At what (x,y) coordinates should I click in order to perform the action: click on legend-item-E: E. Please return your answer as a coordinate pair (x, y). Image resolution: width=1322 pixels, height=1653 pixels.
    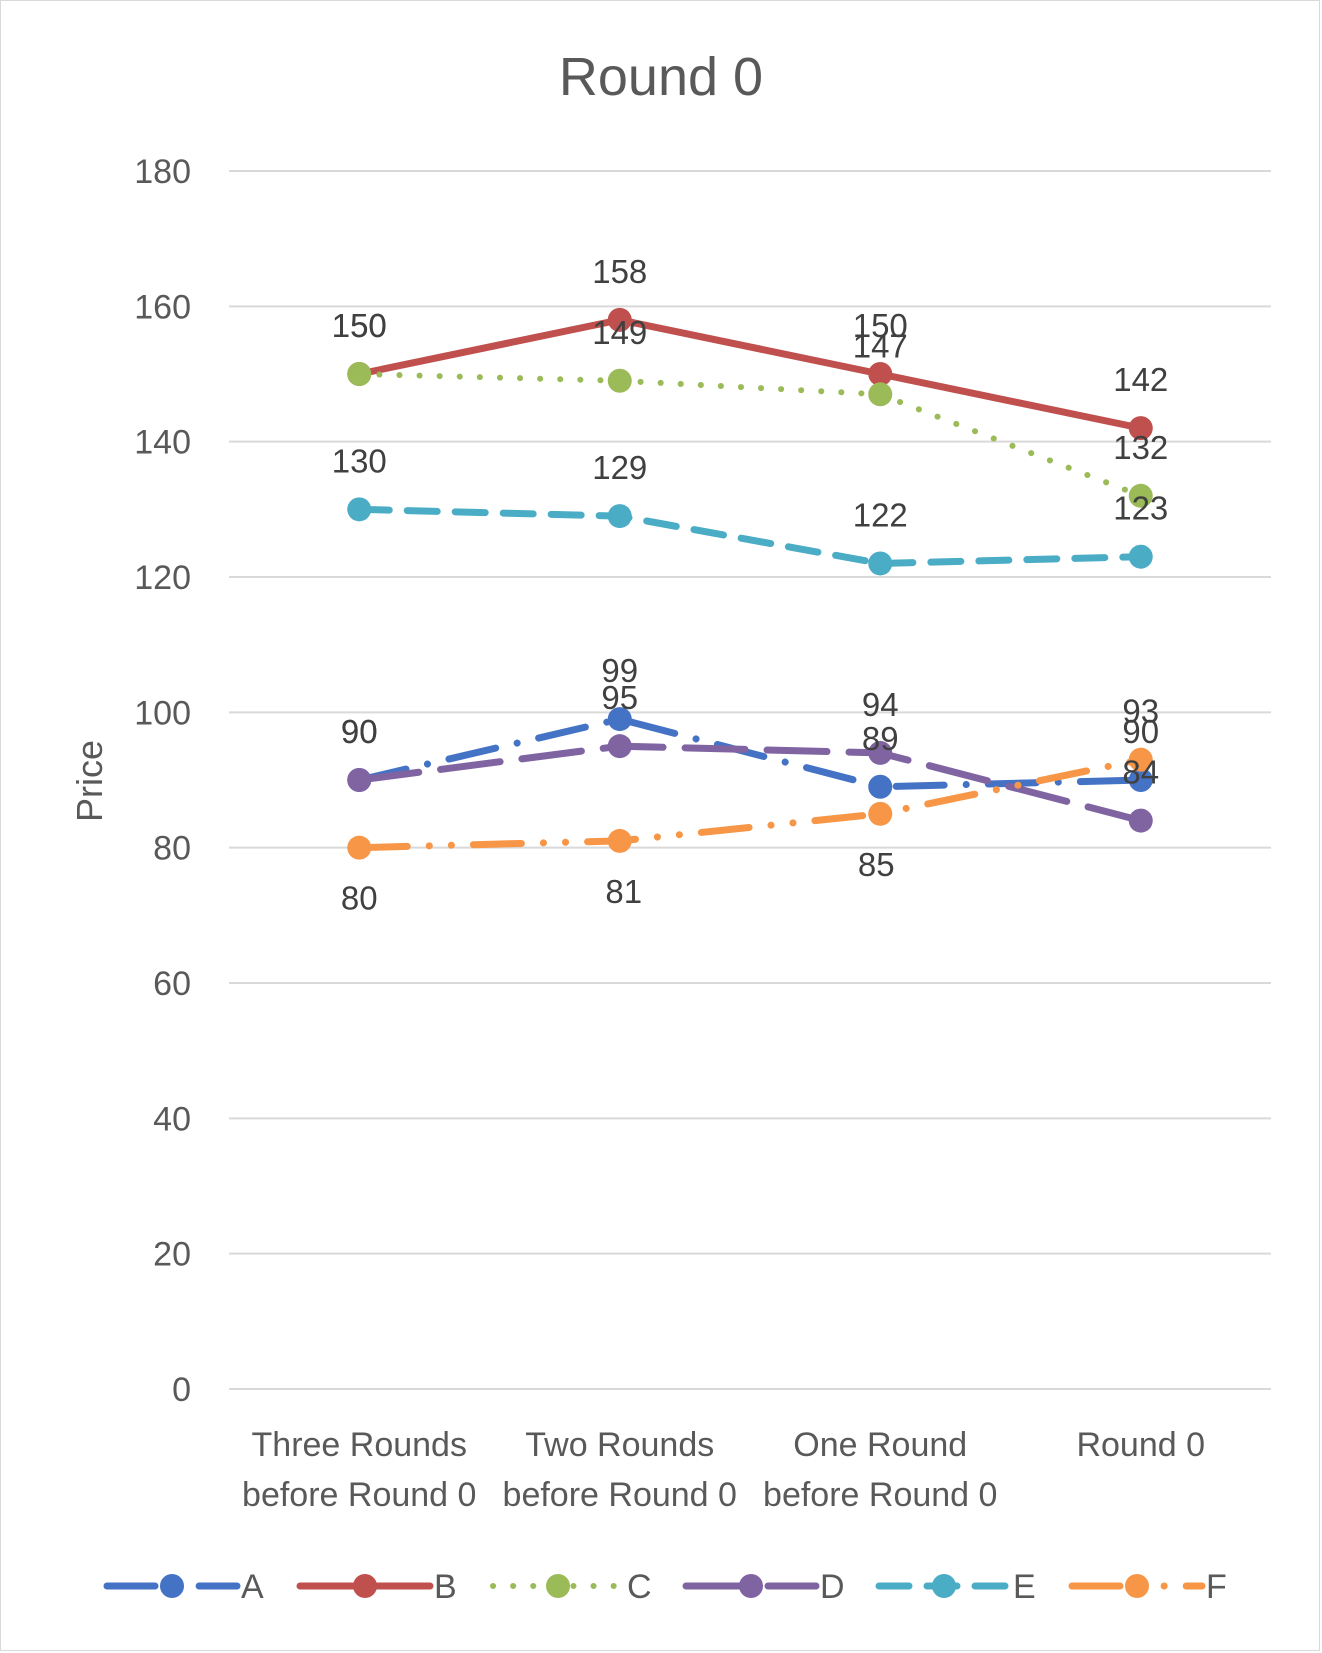
    Looking at the image, I should click on (955, 1587).